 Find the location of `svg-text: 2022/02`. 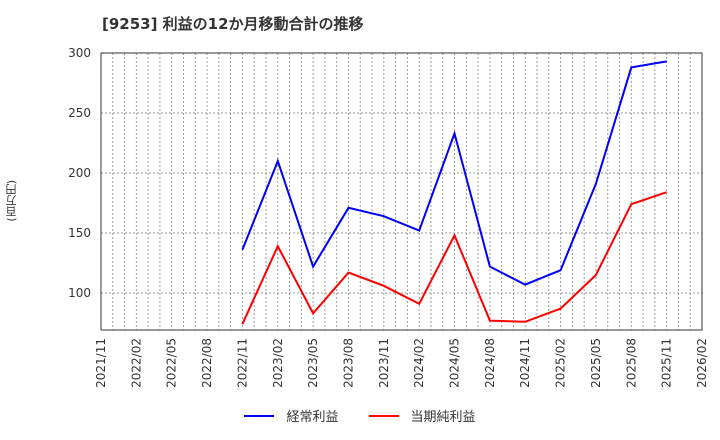

svg-text: 2022/02 is located at coordinates (136, 363).